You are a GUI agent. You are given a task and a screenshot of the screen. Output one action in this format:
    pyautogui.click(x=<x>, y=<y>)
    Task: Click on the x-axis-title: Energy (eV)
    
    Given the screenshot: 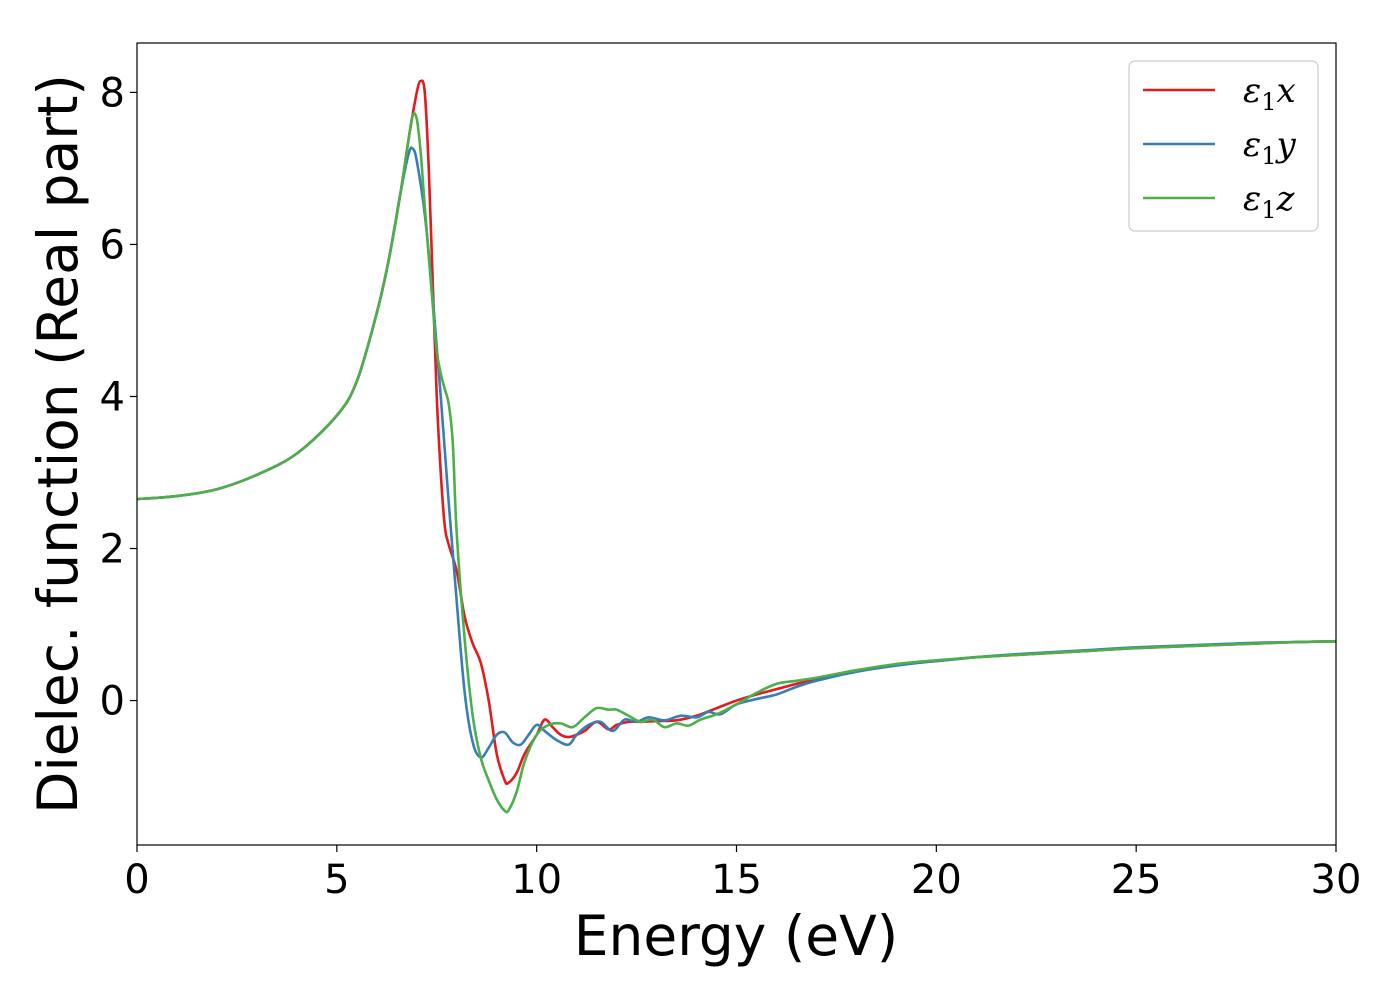 What is the action you would take?
    pyautogui.click(x=736, y=936)
    